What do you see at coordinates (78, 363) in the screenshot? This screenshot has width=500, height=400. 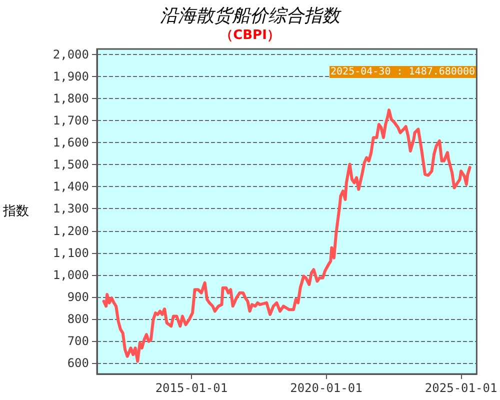 I see `y-tick-label: 600` at bounding box center [78, 363].